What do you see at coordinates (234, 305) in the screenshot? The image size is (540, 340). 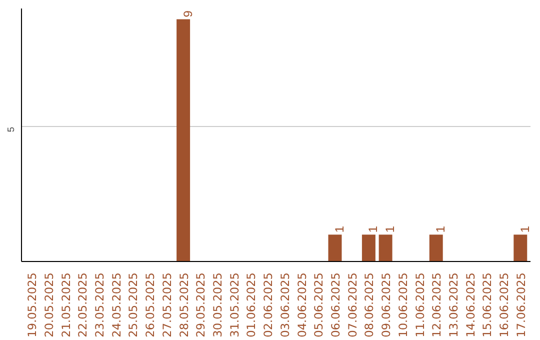 I see `x-tick-label: 31.05.2025` at bounding box center [234, 305].